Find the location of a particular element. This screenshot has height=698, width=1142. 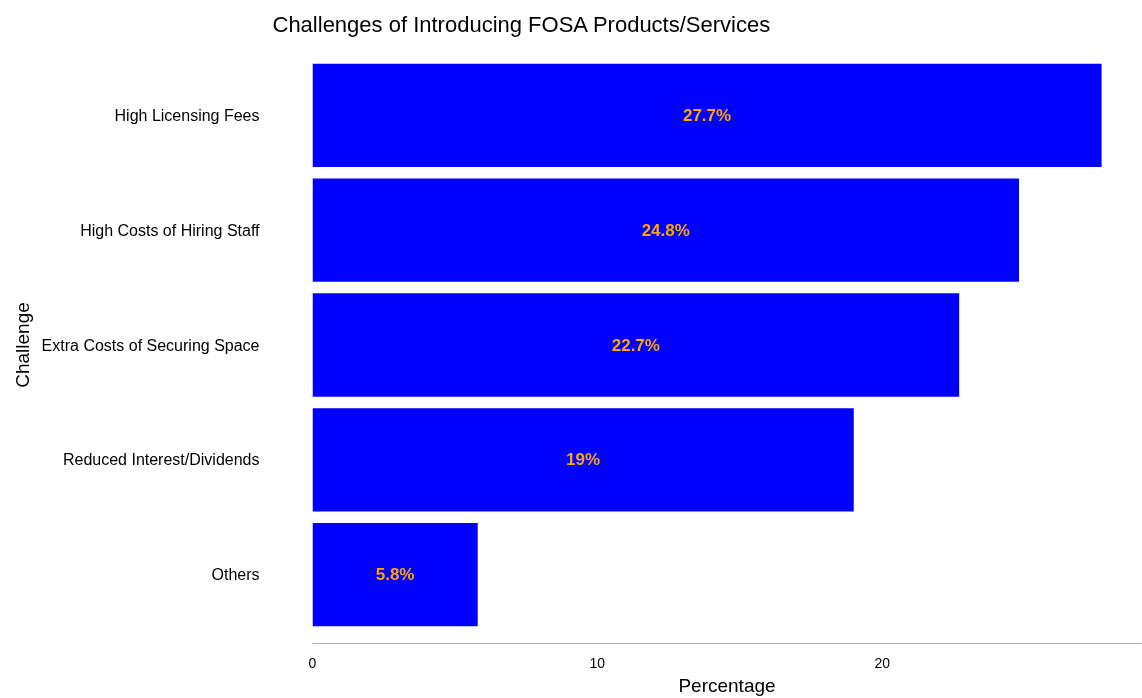

x-axis-title: Percentage is located at coordinates (727, 685).